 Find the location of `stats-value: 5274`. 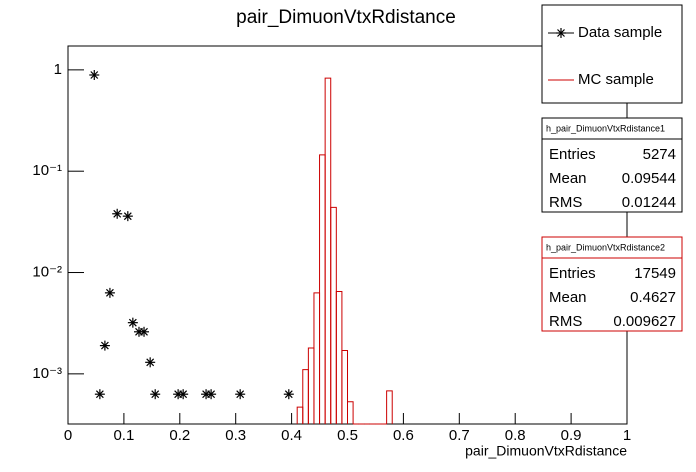

stats-value: 5274 is located at coordinates (659, 154).